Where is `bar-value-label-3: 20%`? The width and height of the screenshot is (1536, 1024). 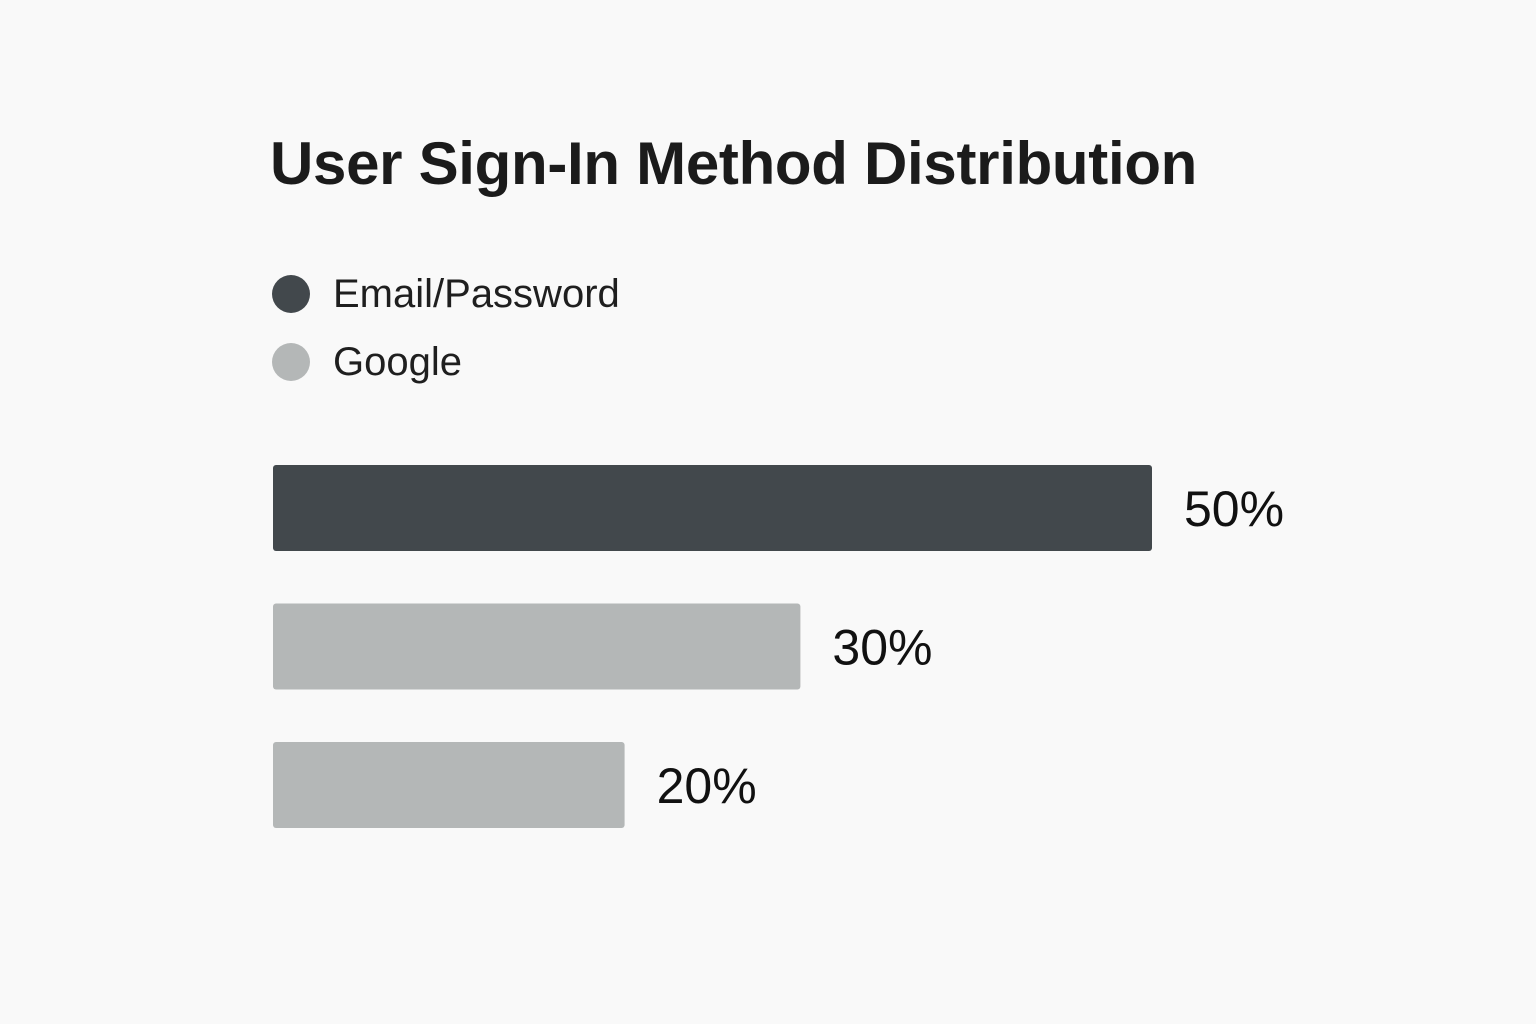 bar-value-label-3: 20% is located at coordinates (707, 786).